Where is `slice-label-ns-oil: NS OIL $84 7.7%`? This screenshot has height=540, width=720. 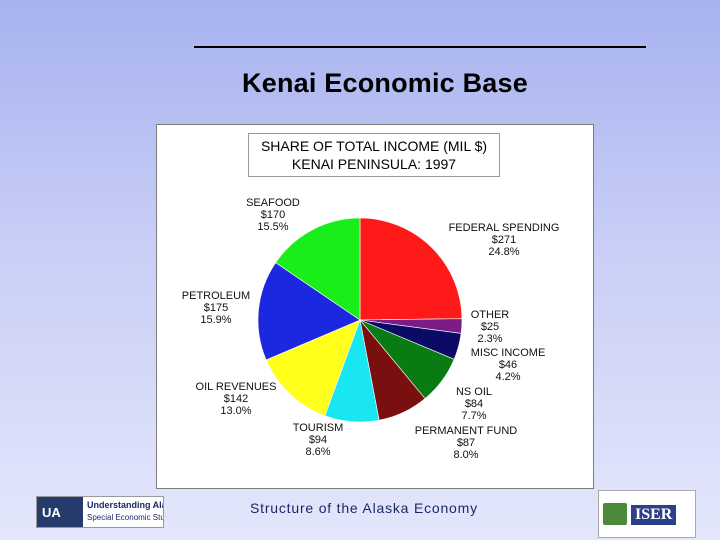 slice-label-ns-oil: NS OIL $84 7.7% is located at coordinates (474, 404).